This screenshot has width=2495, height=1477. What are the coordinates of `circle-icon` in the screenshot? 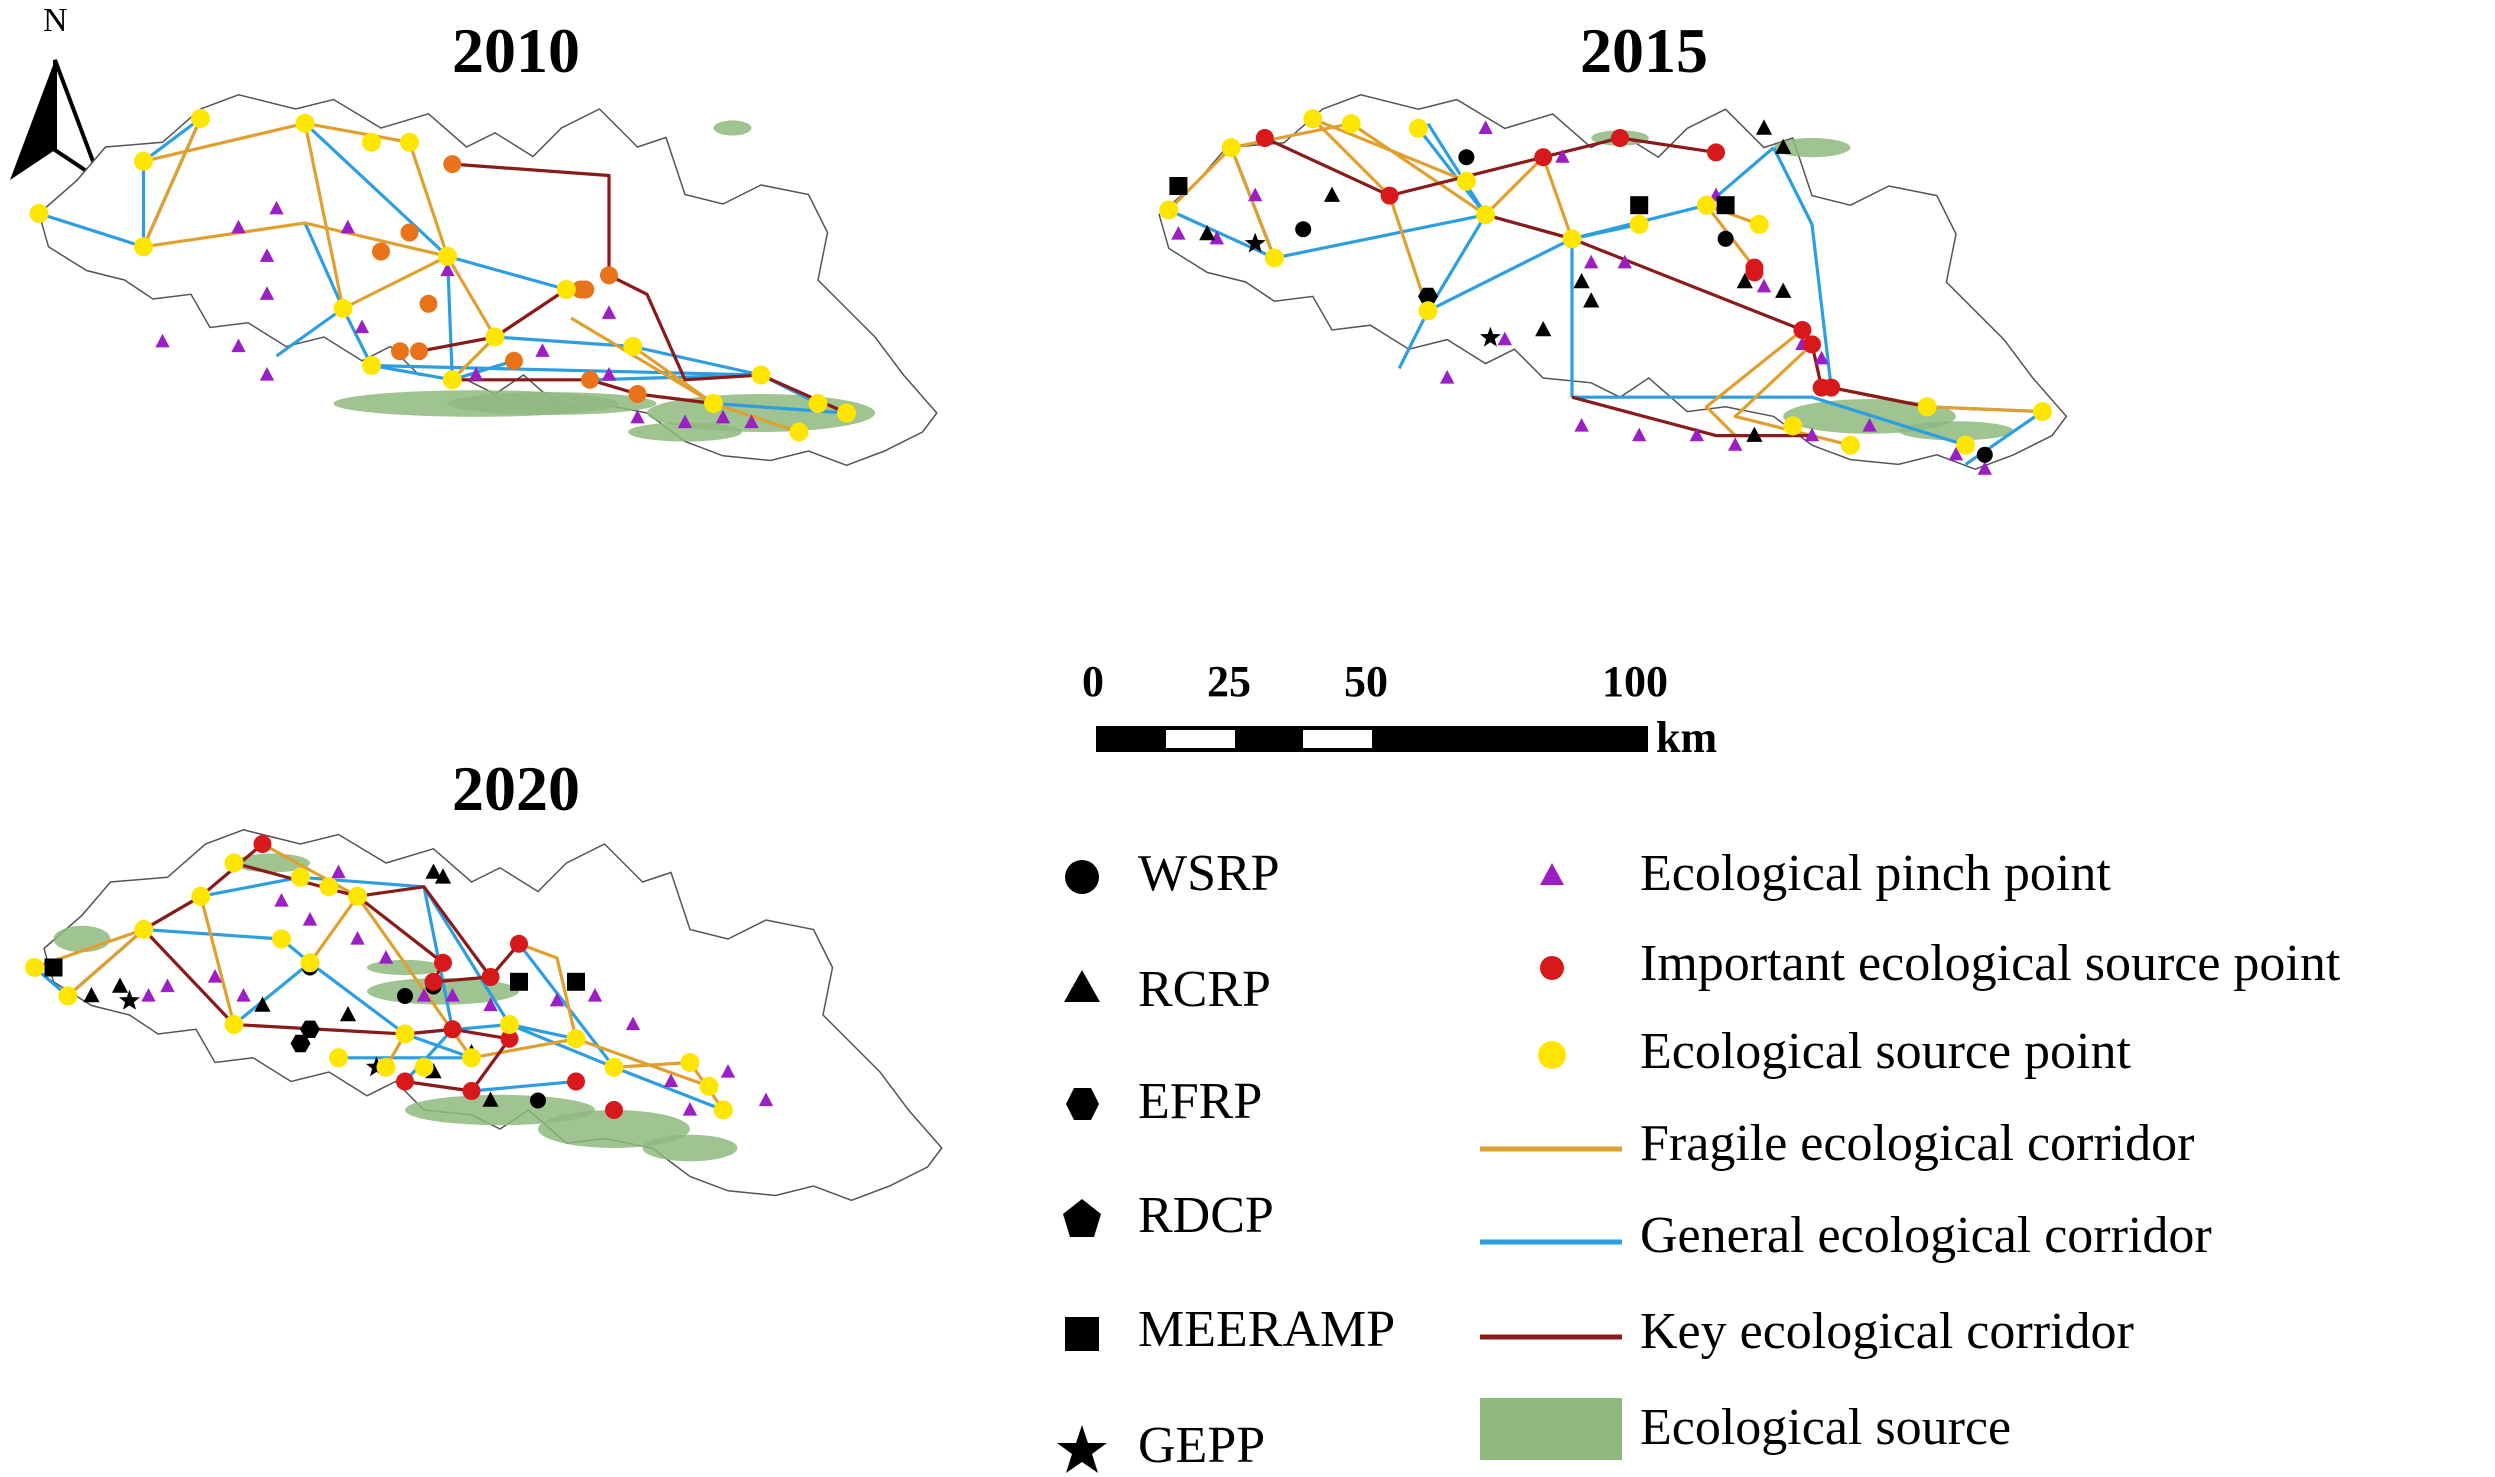 It's located at (1082, 877).